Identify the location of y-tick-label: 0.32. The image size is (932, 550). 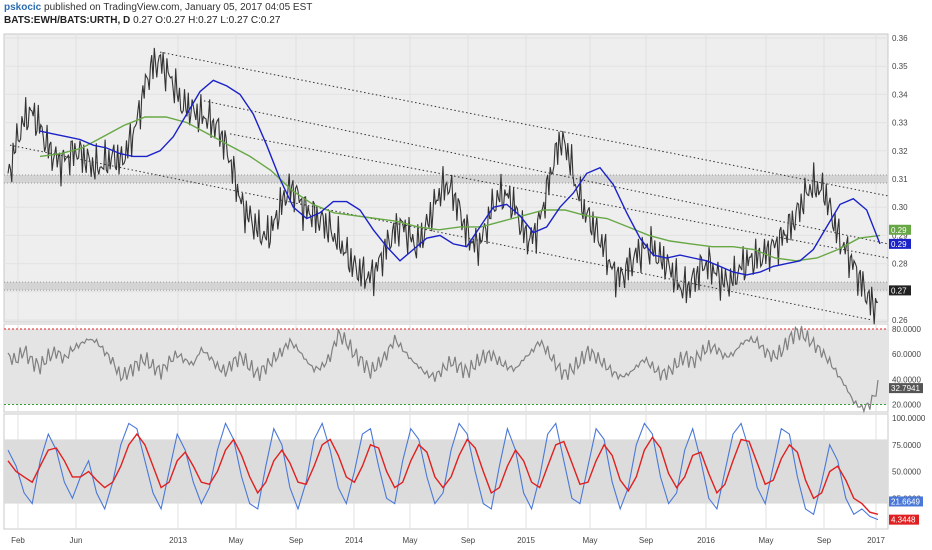
(900, 151).